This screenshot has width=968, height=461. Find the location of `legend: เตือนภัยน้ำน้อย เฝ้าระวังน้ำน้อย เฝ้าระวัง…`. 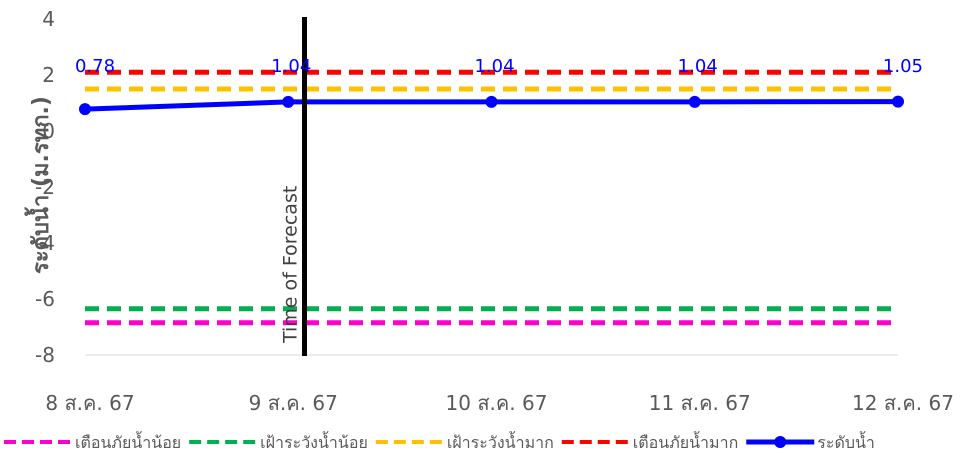

legend: เตือนภัยน้ำน้อย เฝ้าระวังน้ำน้อย เฝ้าระวัง… is located at coordinates (439, 441).